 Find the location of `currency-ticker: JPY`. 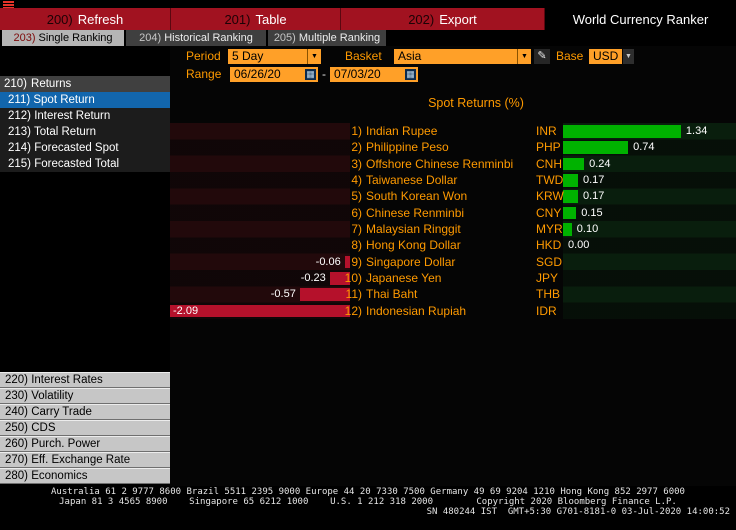

currency-ticker: JPY is located at coordinates (547, 278).